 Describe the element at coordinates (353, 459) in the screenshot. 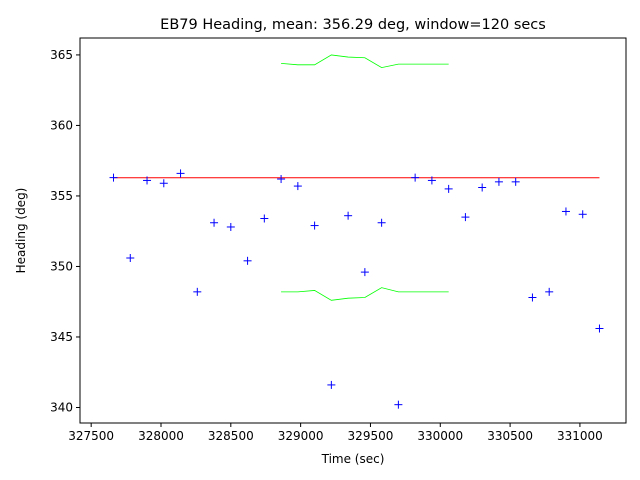

I see `x-axis-label: Time (sec)` at that location.